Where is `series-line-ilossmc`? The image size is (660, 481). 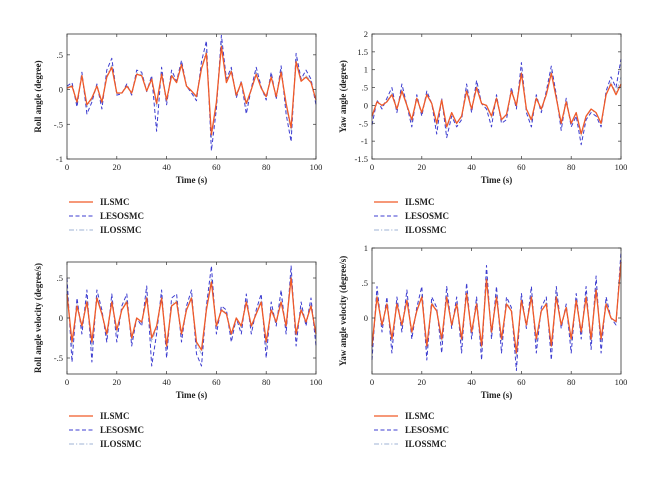 series-line-ilossmc is located at coordinates (496, 104).